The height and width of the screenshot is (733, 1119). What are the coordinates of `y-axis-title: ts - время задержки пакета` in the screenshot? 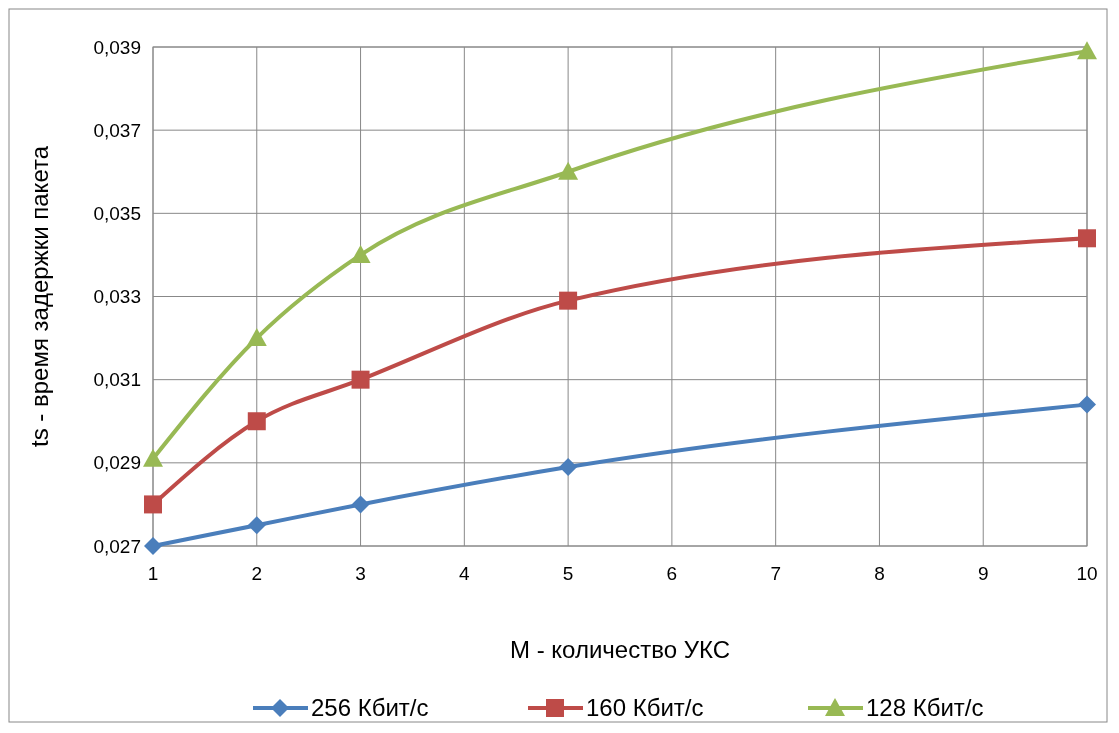 It's located at (39, 296).